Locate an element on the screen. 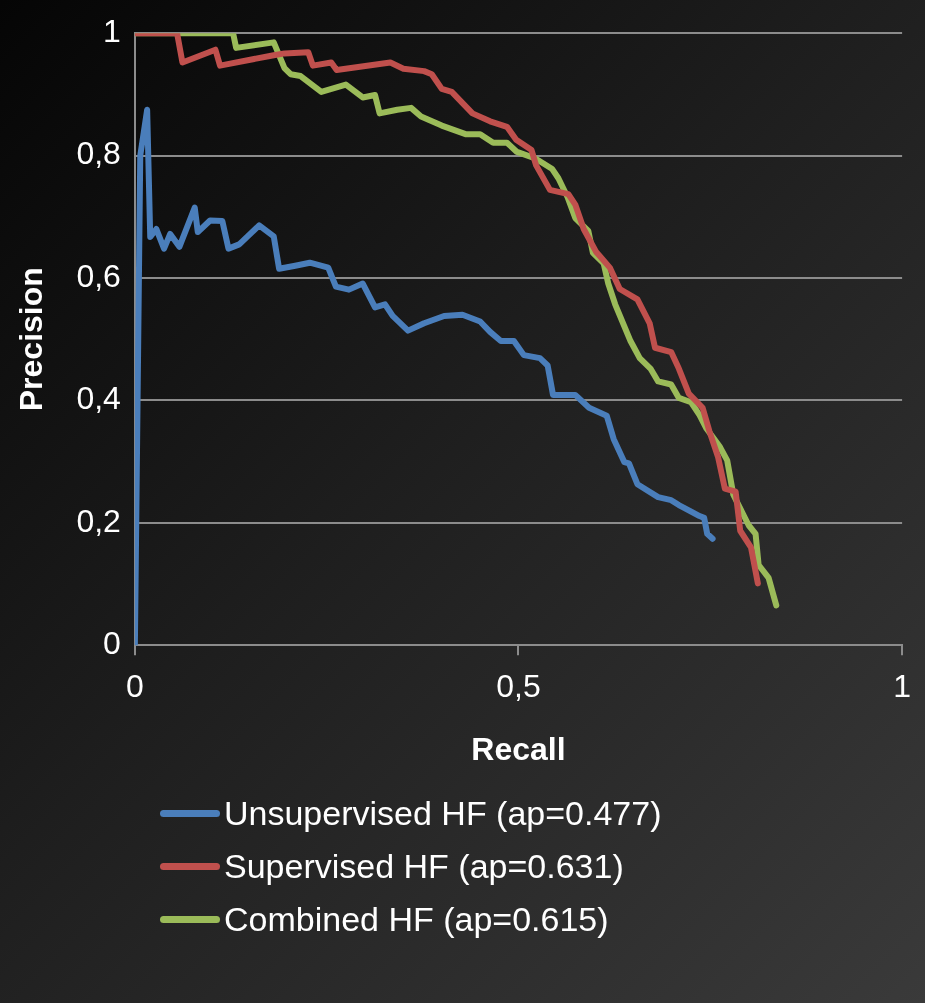 The width and height of the screenshot is (925, 1003). legend-label: Unsupervised HF (ap=0.477) is located at coordinates (443, 813).